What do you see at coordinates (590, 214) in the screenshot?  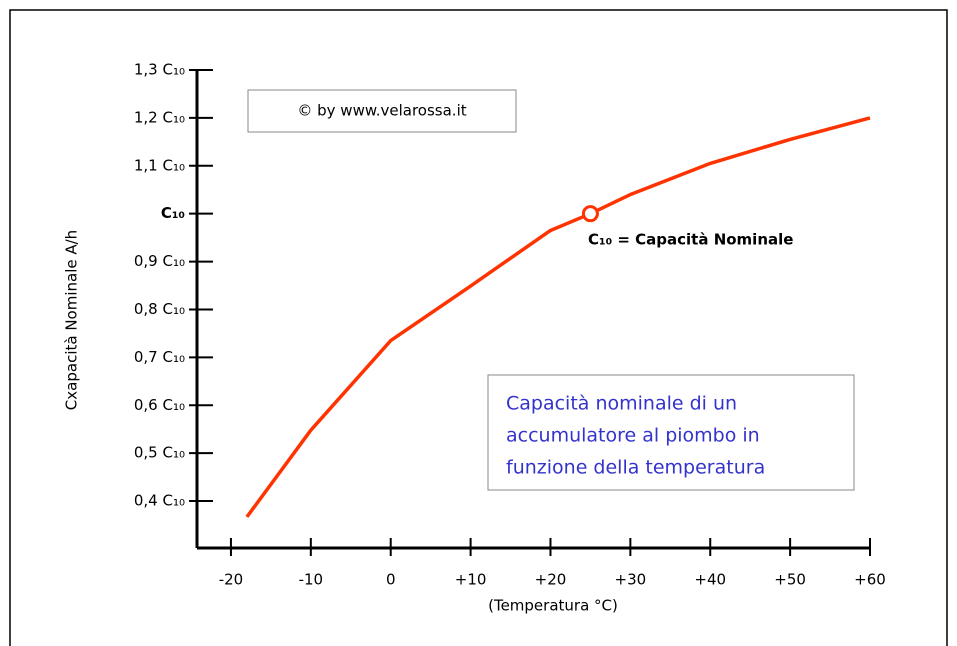 I see `marker` at bounding box center [590, 214].